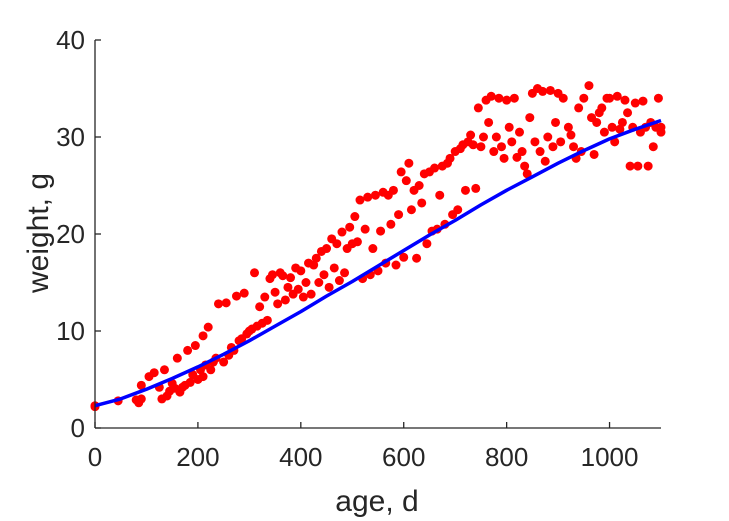 Image resolution: width=729 pixels, height=521 pixels. What do you see at coordinates (70, 234) in the screenshot?
I see `y-tick-label: 20` at bounding box center [70, 234].